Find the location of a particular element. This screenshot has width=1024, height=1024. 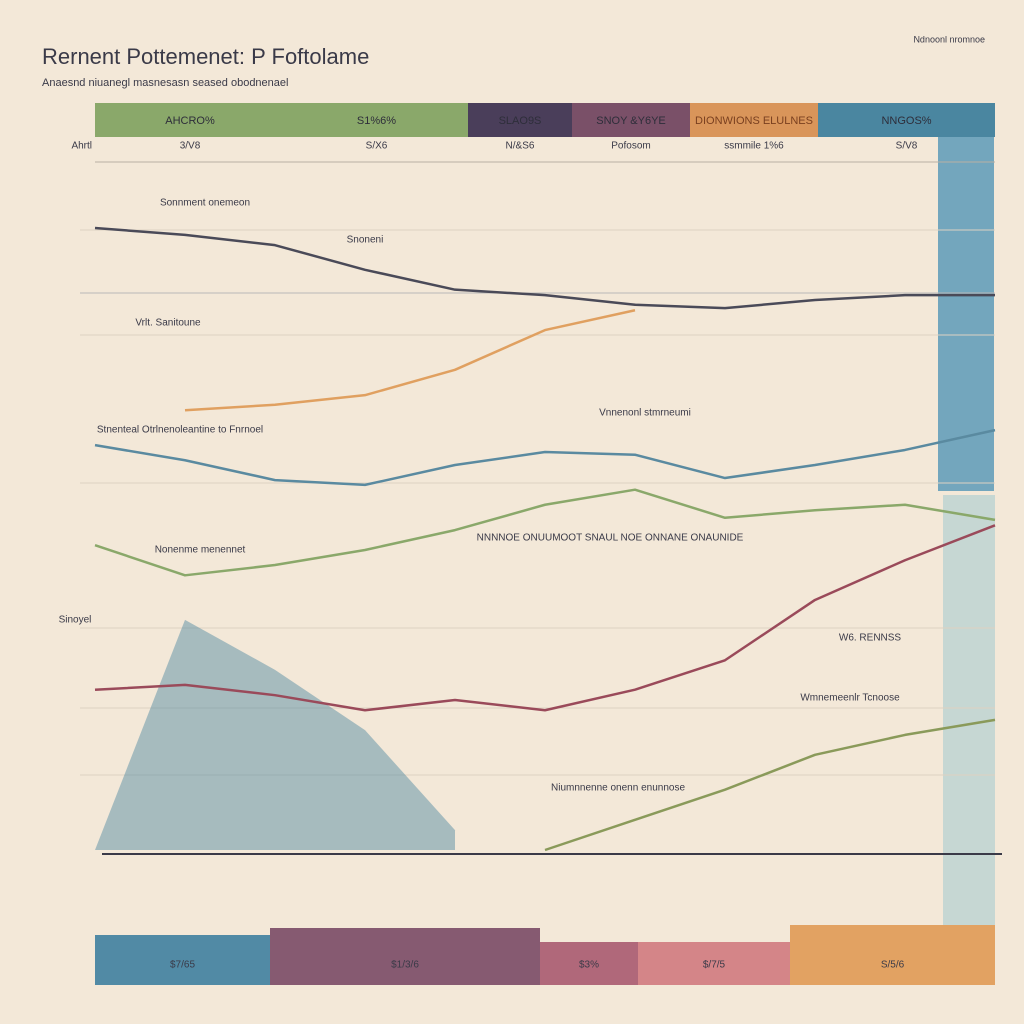

header-sub: Pofosom is located at coordinates (630, 146).